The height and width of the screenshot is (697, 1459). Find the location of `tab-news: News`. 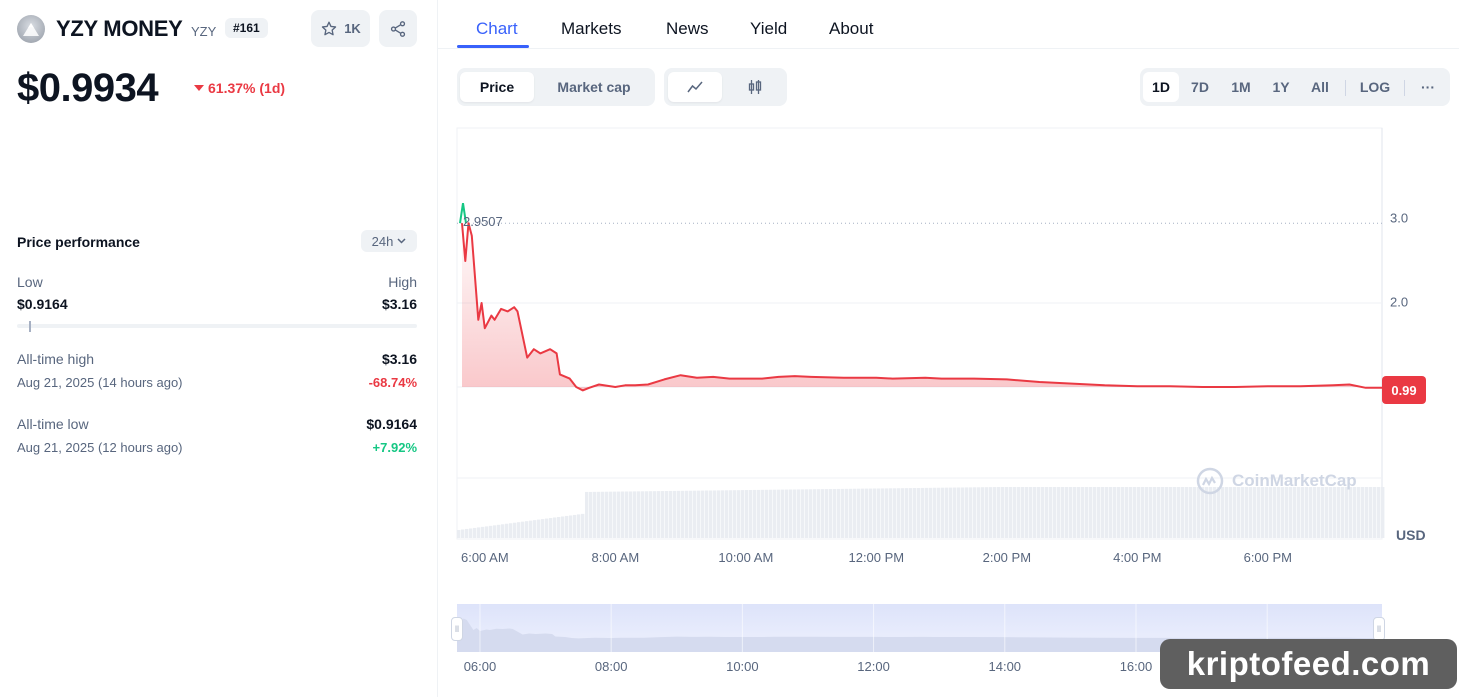

tab-news: News is located at coordinates (687, 28).